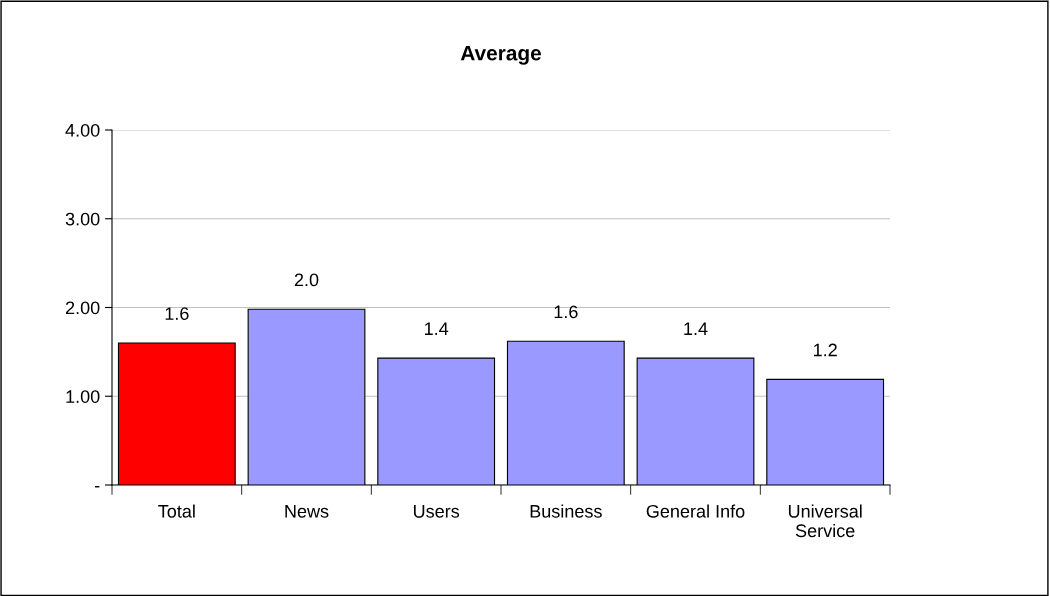  Describe the element at coordinates (82, 308) in the screenshot. I see `y-tick-label: 2.00` at that location.